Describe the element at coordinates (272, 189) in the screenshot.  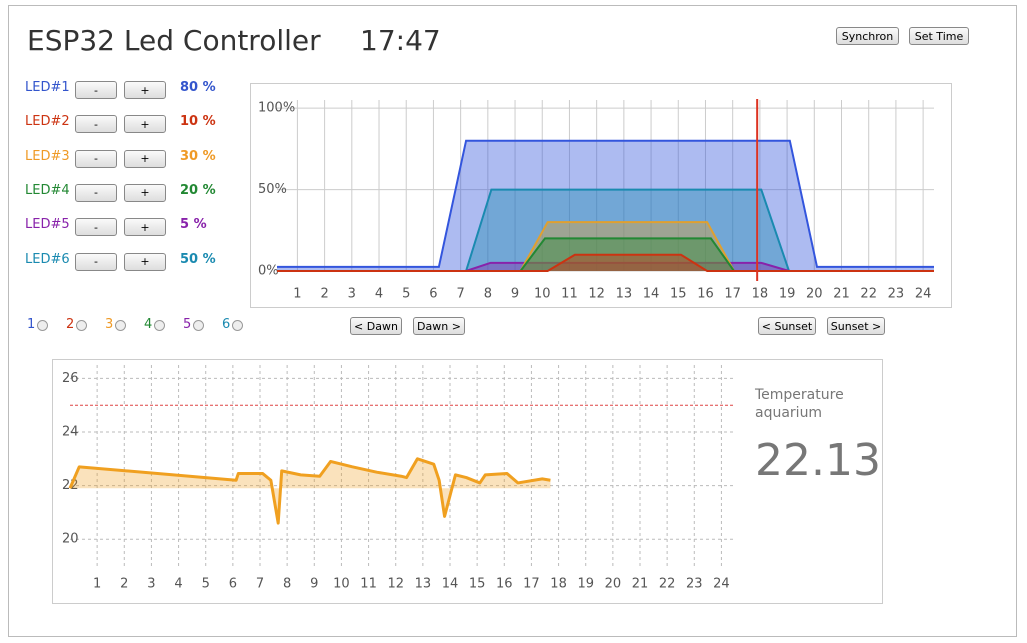
I see `y-tick-label: 50%` at that location.